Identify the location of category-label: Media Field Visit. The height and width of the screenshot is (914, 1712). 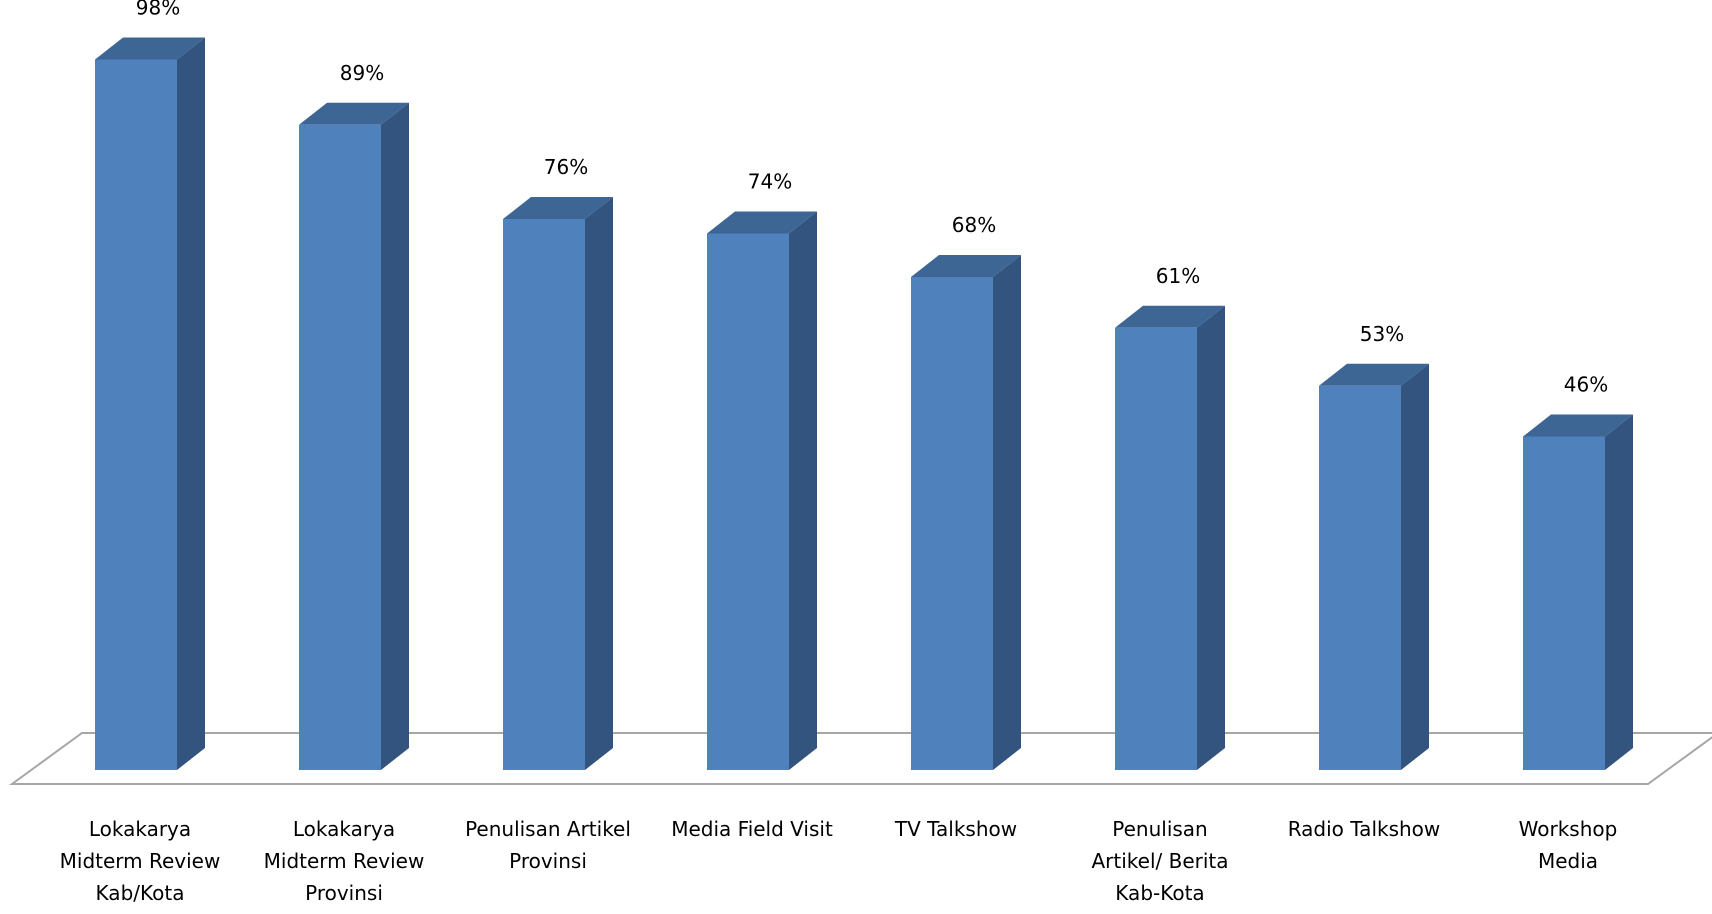
(752, 829).